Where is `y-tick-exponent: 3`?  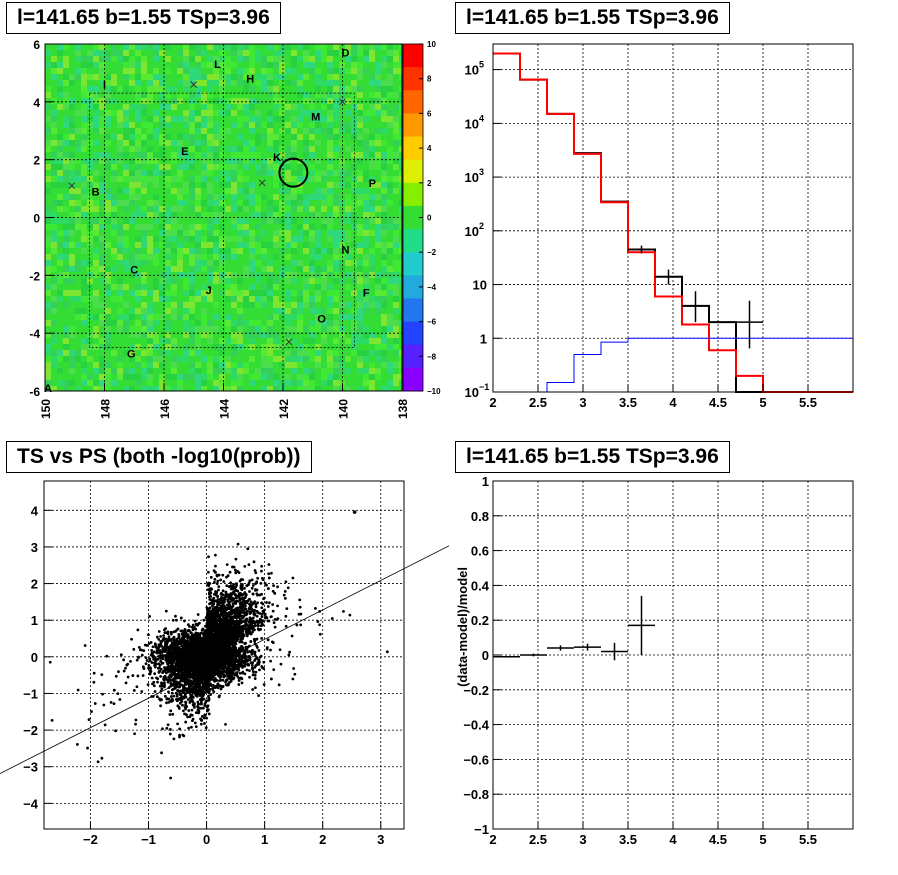
y-tick-exponent: 3 is located at coordinates (481, 172).